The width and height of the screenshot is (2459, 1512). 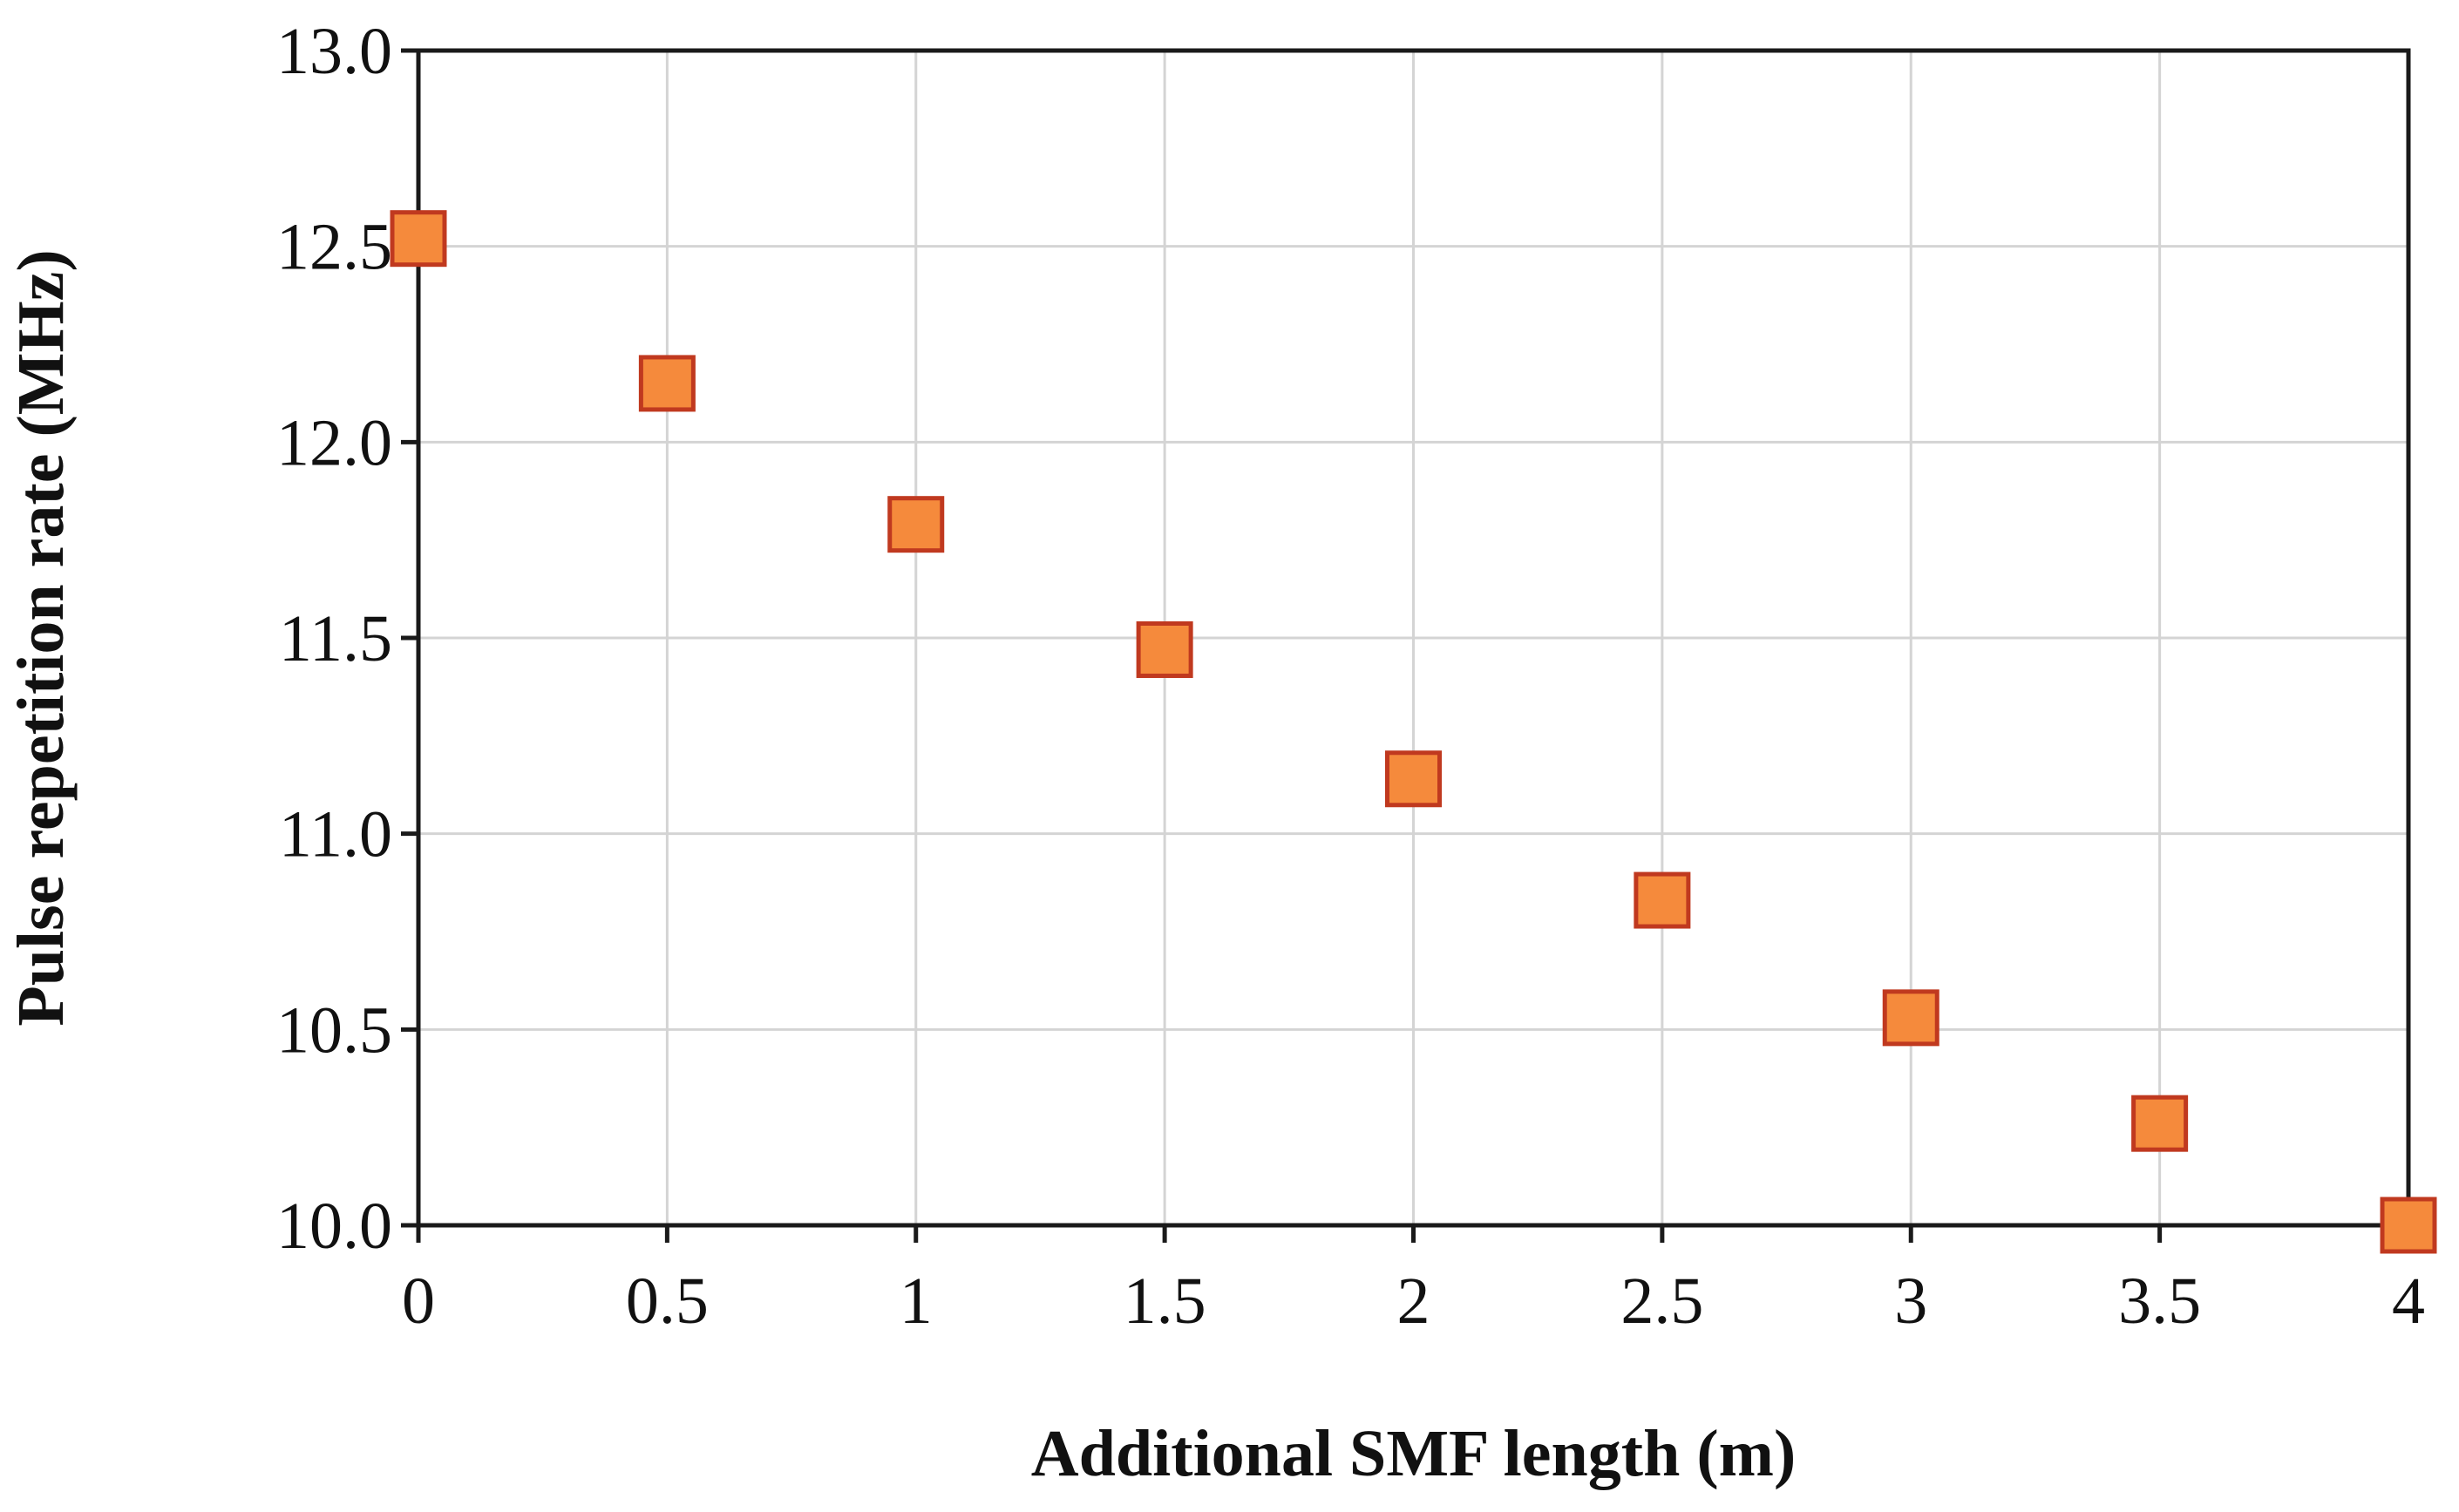 What do you see at coordinates (1414, 1453) in the screenshot?
I see `x-axis-title: Additional SMF length (m)` at bounding box center [1414, 1453].